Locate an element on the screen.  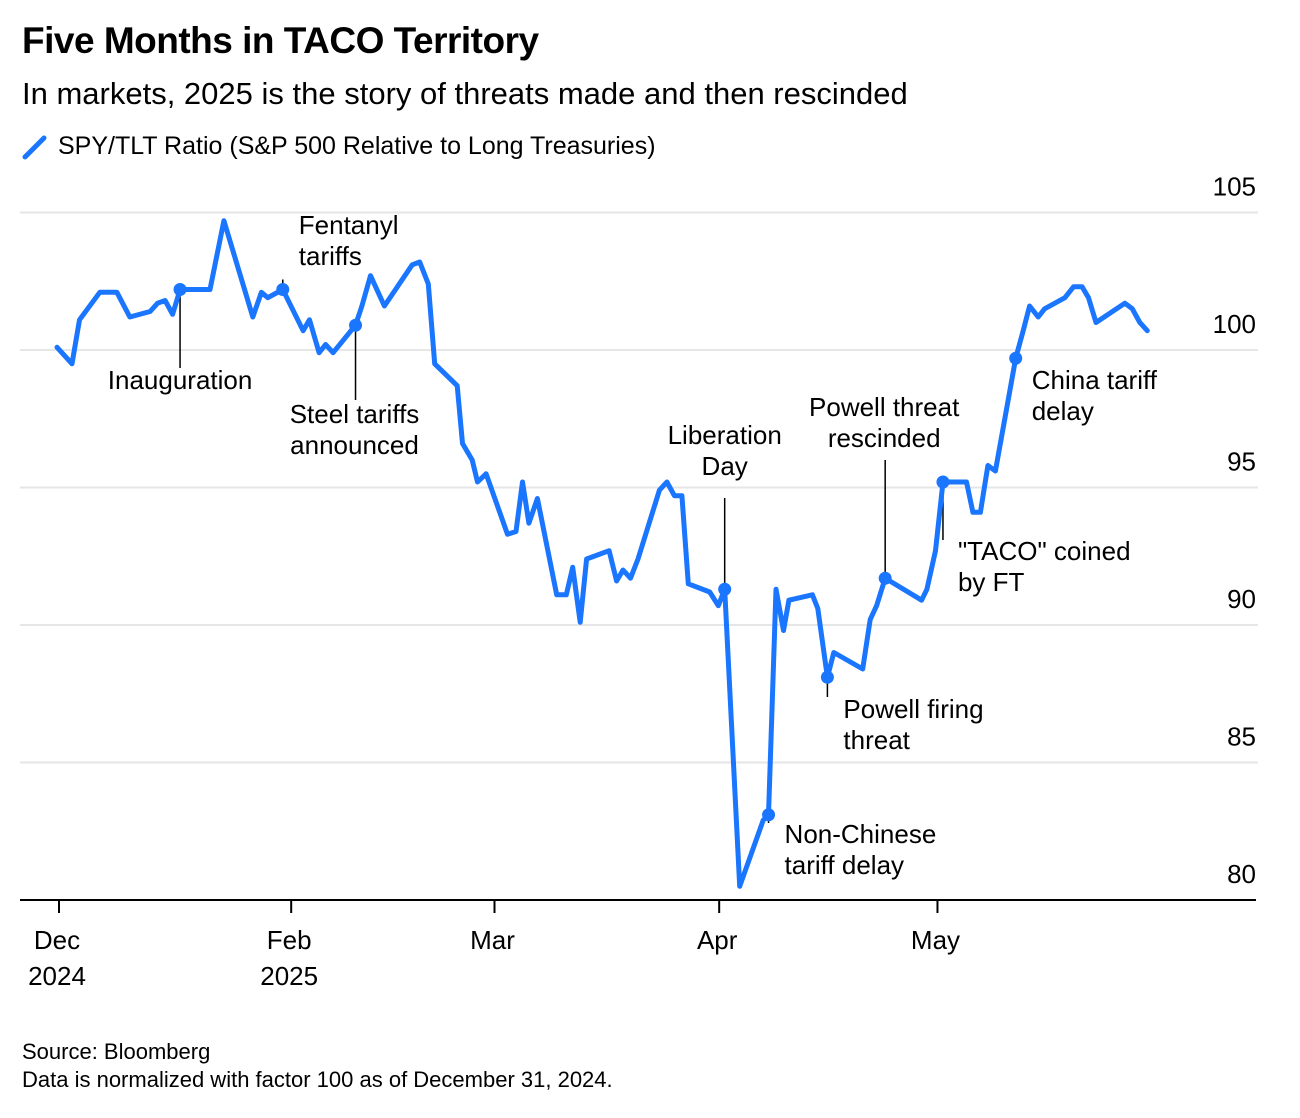
annotation-label-non-chinese-tariff-delay: tariff delay is located at coordinates (844, 865).